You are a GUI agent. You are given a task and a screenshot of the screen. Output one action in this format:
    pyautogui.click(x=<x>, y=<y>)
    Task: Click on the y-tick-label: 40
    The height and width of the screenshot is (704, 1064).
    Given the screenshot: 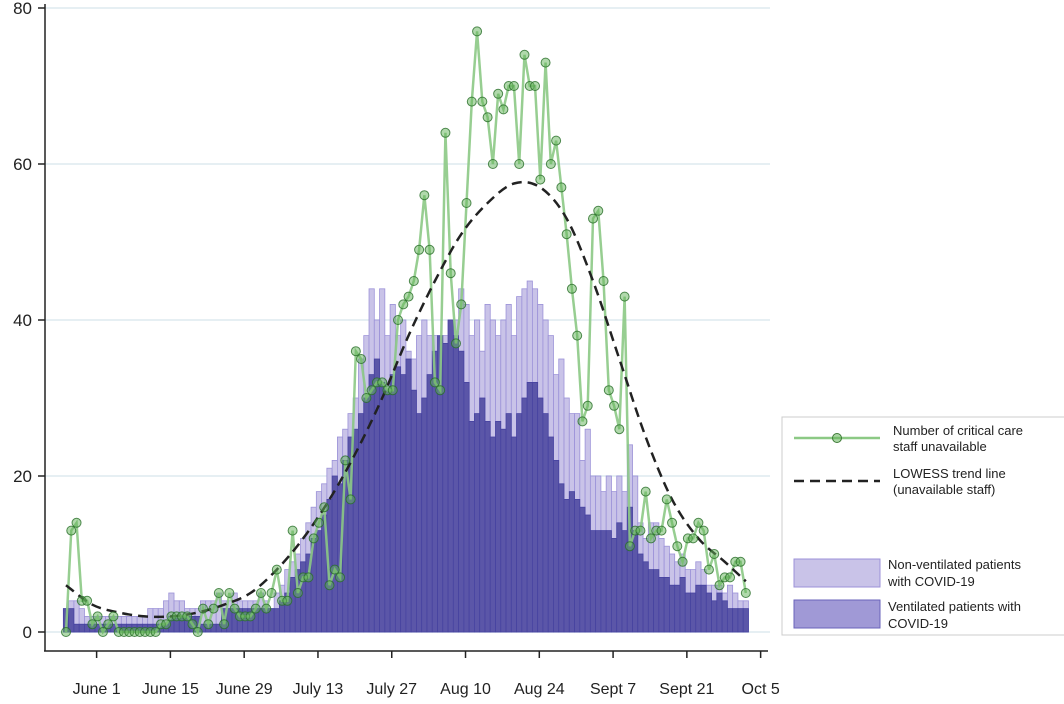 What is the action you would take?
    pyautogui.click(x=22, y=320)
    